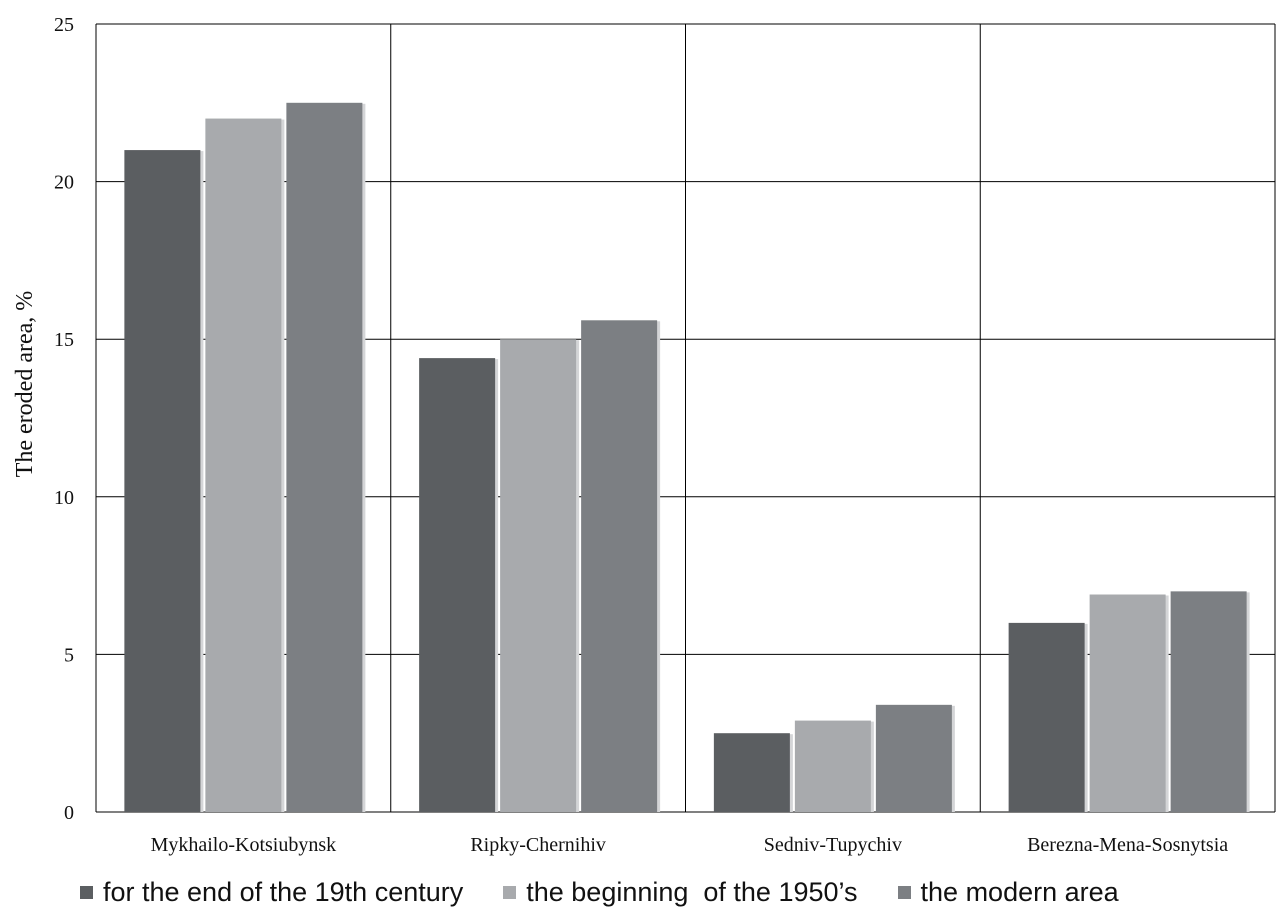 The image size is (1279, 916). I want to click on legend-item-1: for the end of the 19th century, so click(271, 892).